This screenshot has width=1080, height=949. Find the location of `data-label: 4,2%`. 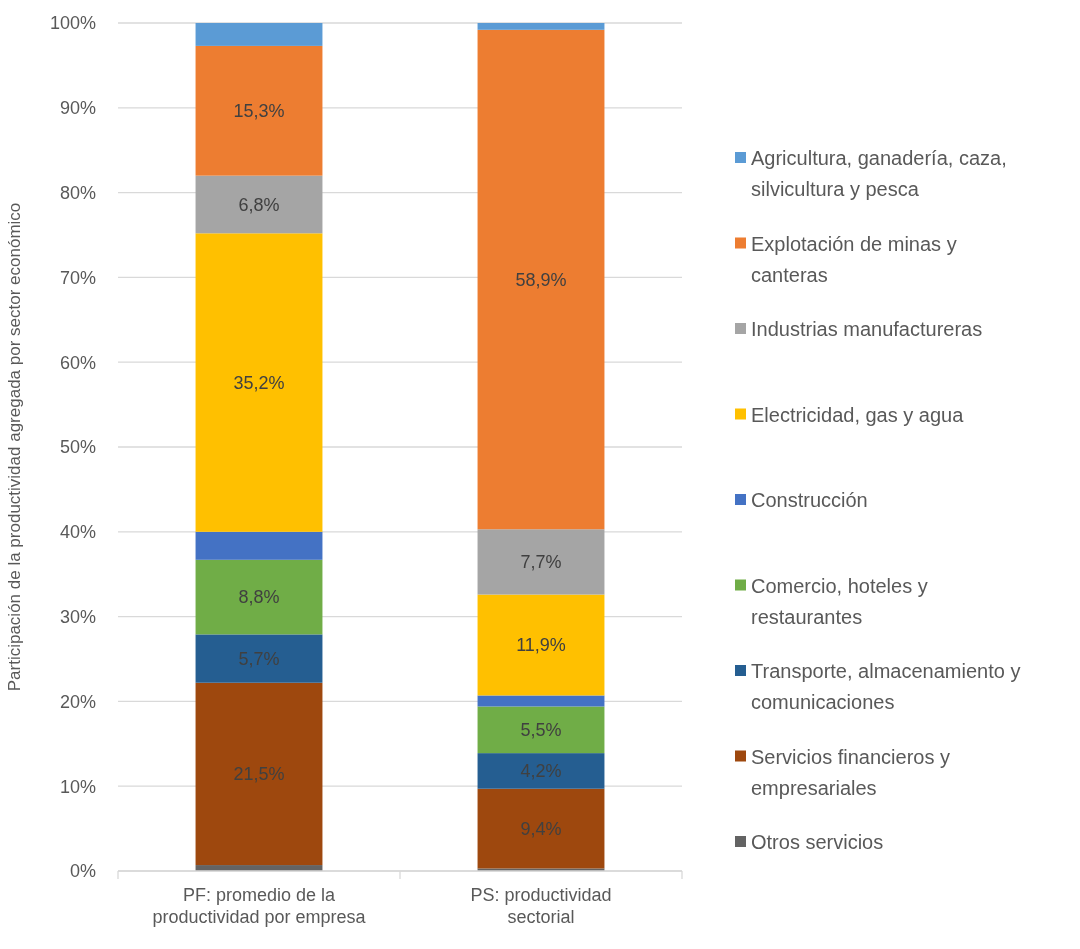

data-label: 4,2% is located at coordinates (541, 771).